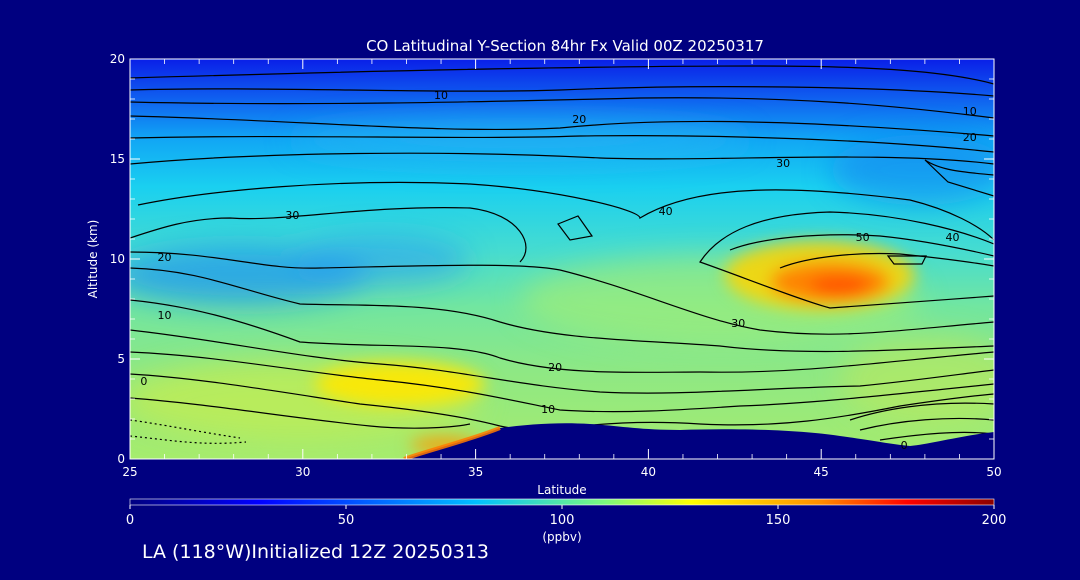 This screenshot has width=1080, height=580. Describe the element at coordinates (130, 520) in the screenshot. I see `colorbar-tick-label: 0` at that location.